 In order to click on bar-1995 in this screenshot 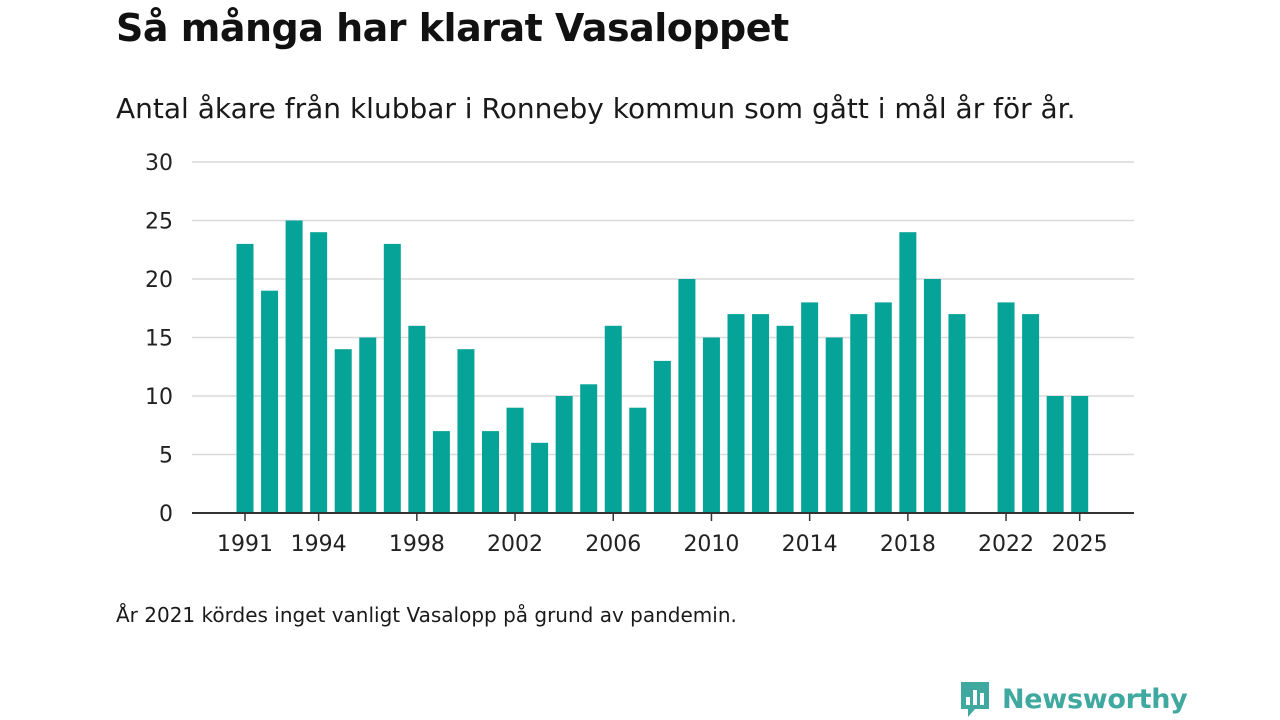, I will do `click(343, 431)`.